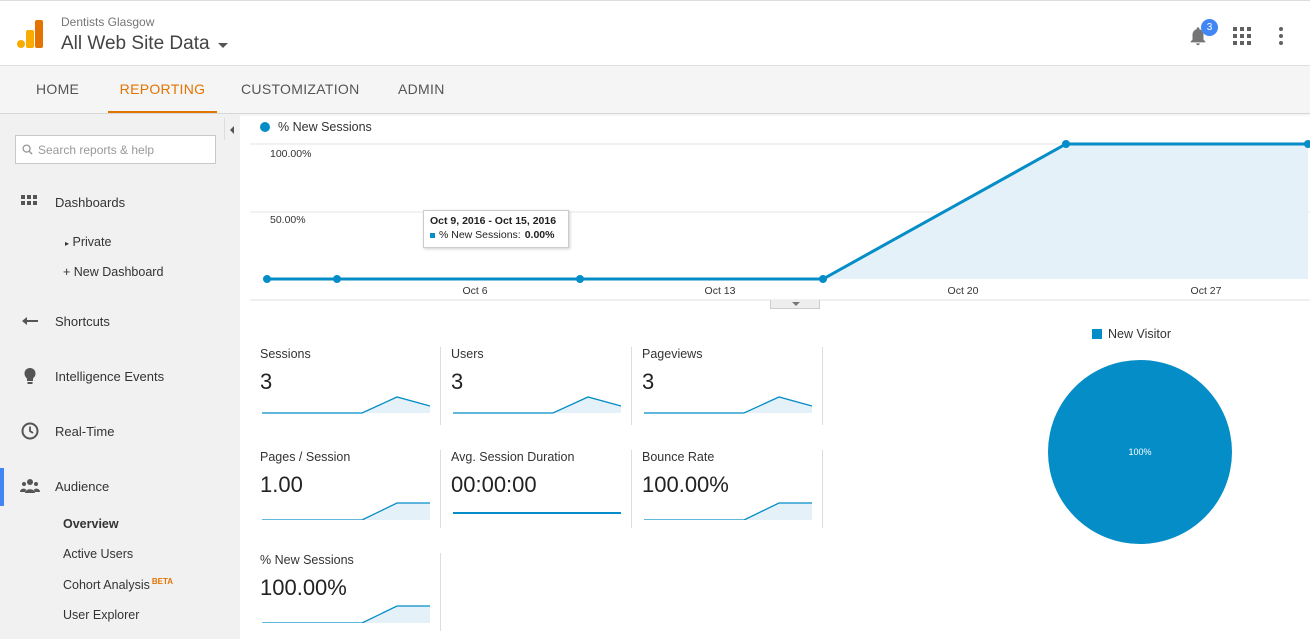 The image size is (1310, 639). I want to click on metric-sessions: Sessions 3, so click(350, 388).